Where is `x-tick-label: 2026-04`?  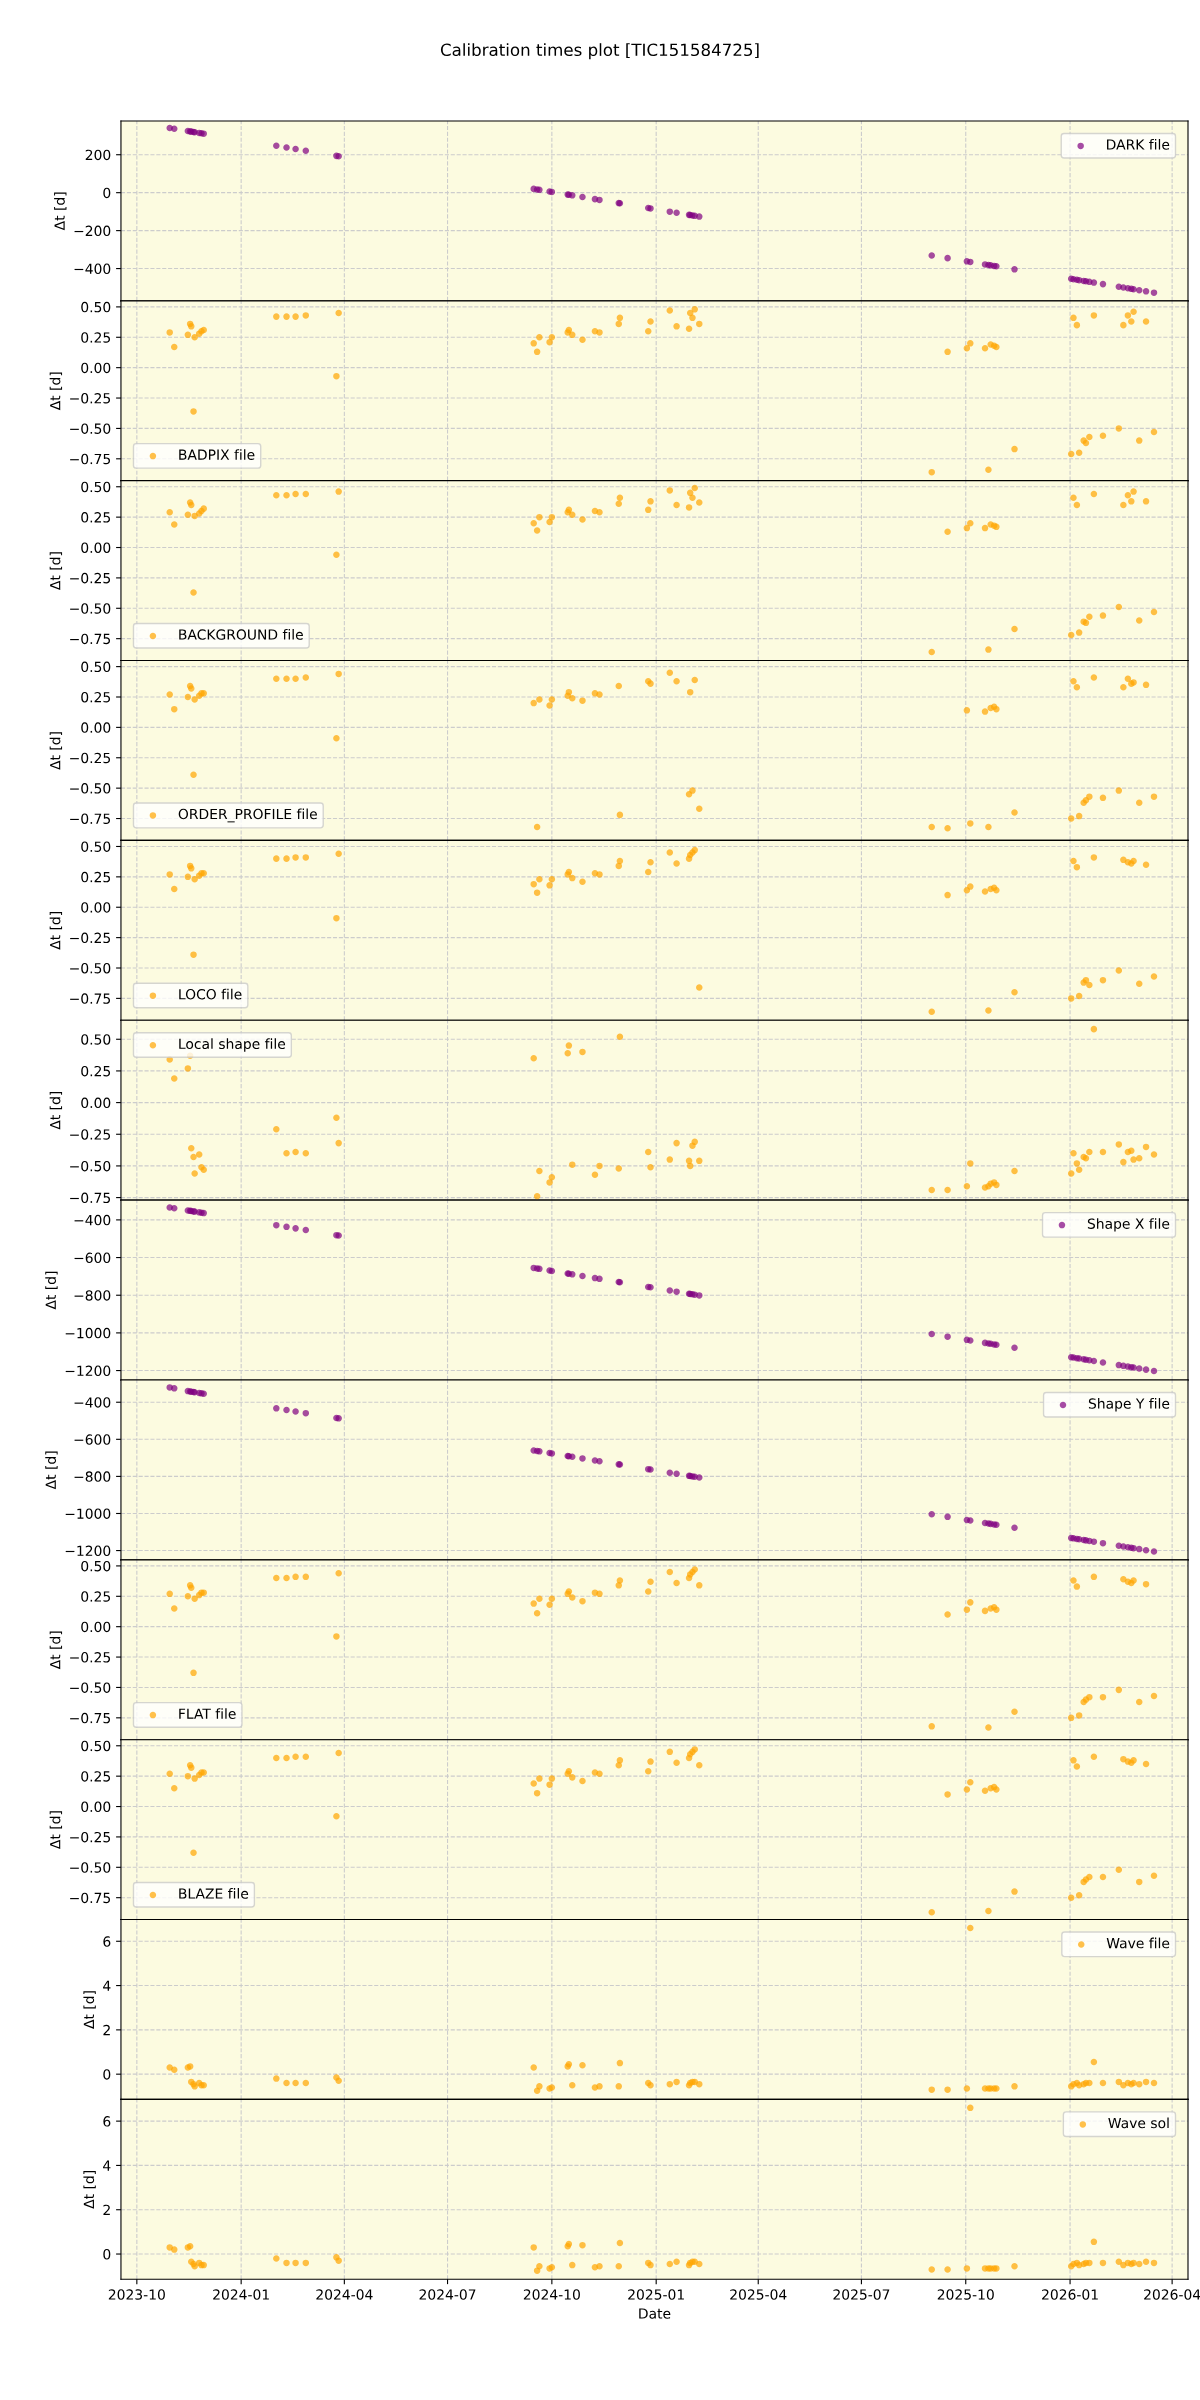
x-tick-label: 2026-04 is located at coordinates (1172, 2294).